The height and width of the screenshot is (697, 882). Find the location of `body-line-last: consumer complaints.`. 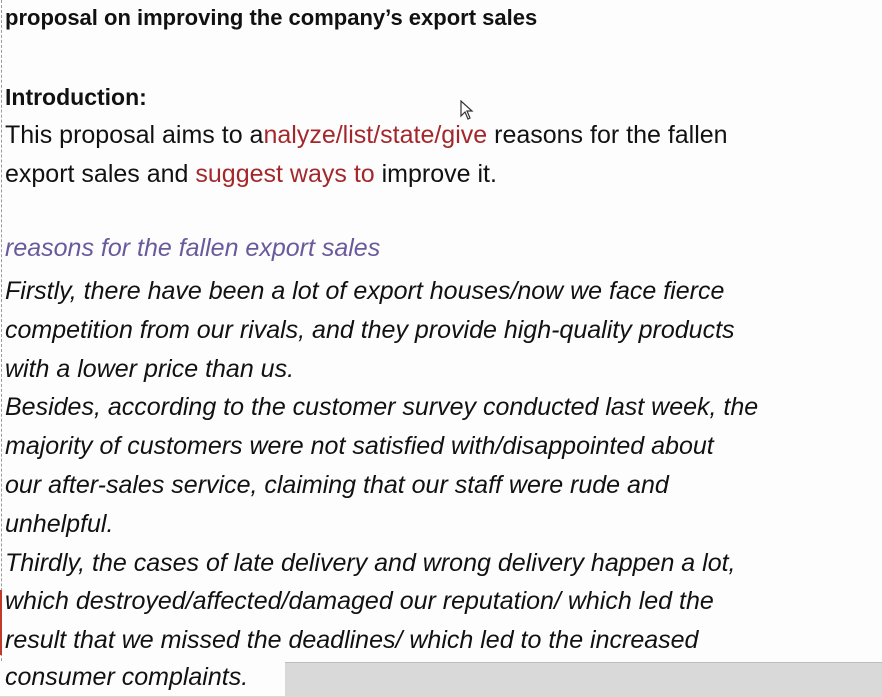

body-line-last: consumer complaints. is located at coordinates (127, 677).